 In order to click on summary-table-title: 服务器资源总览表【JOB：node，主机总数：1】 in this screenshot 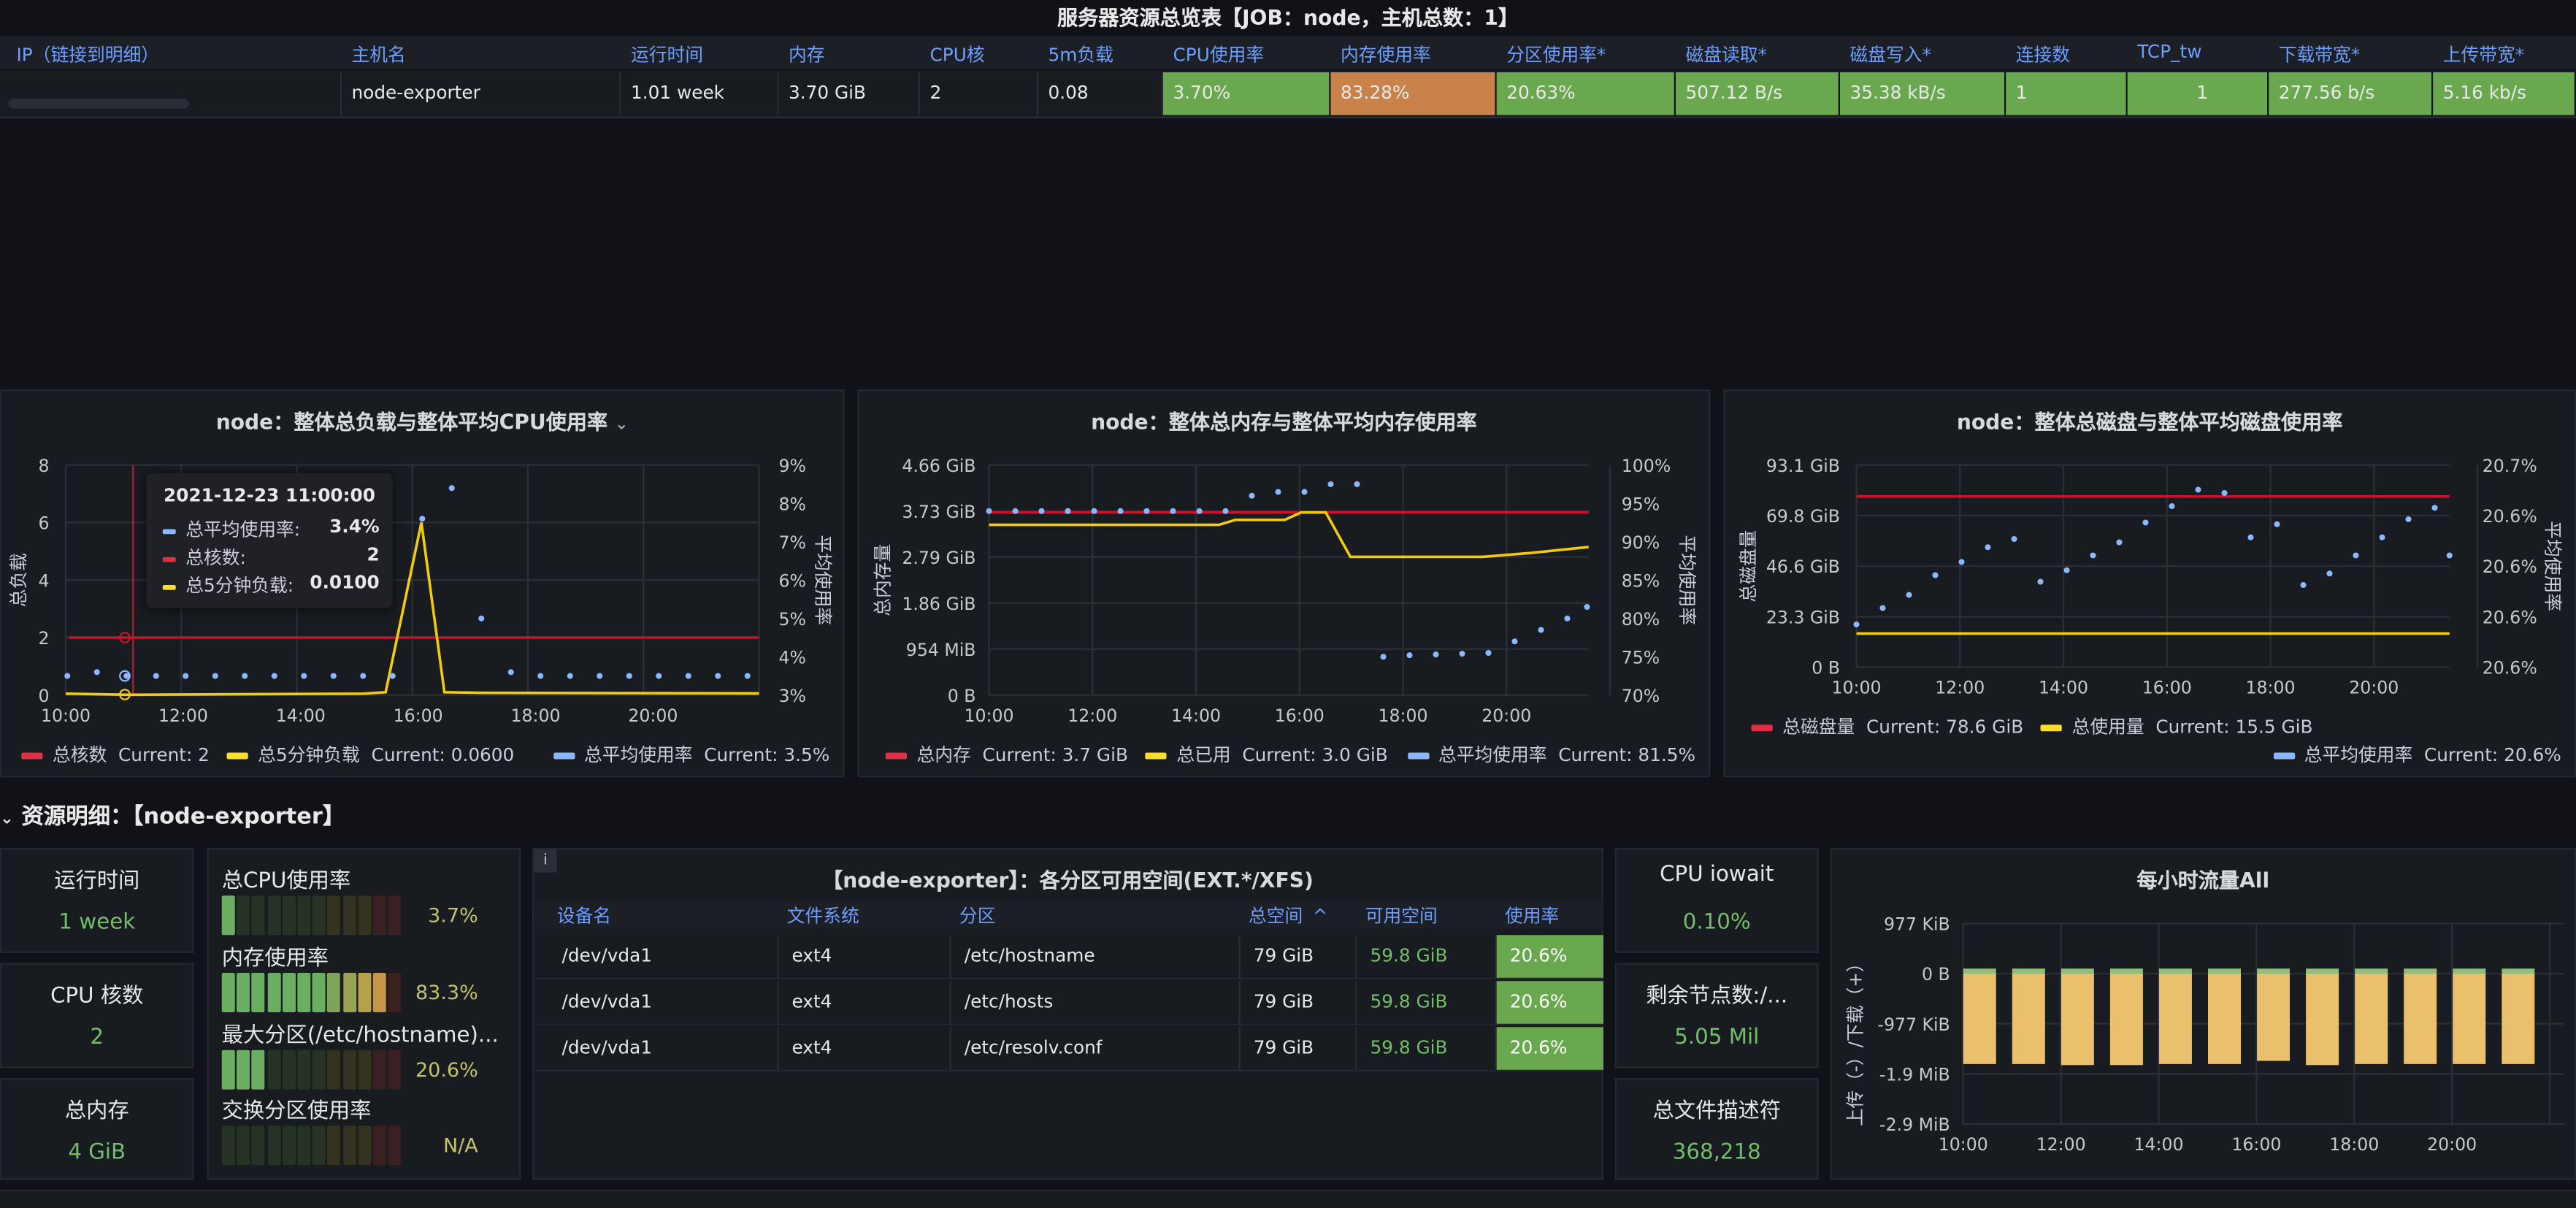, I will do `click(1288, 15)`.